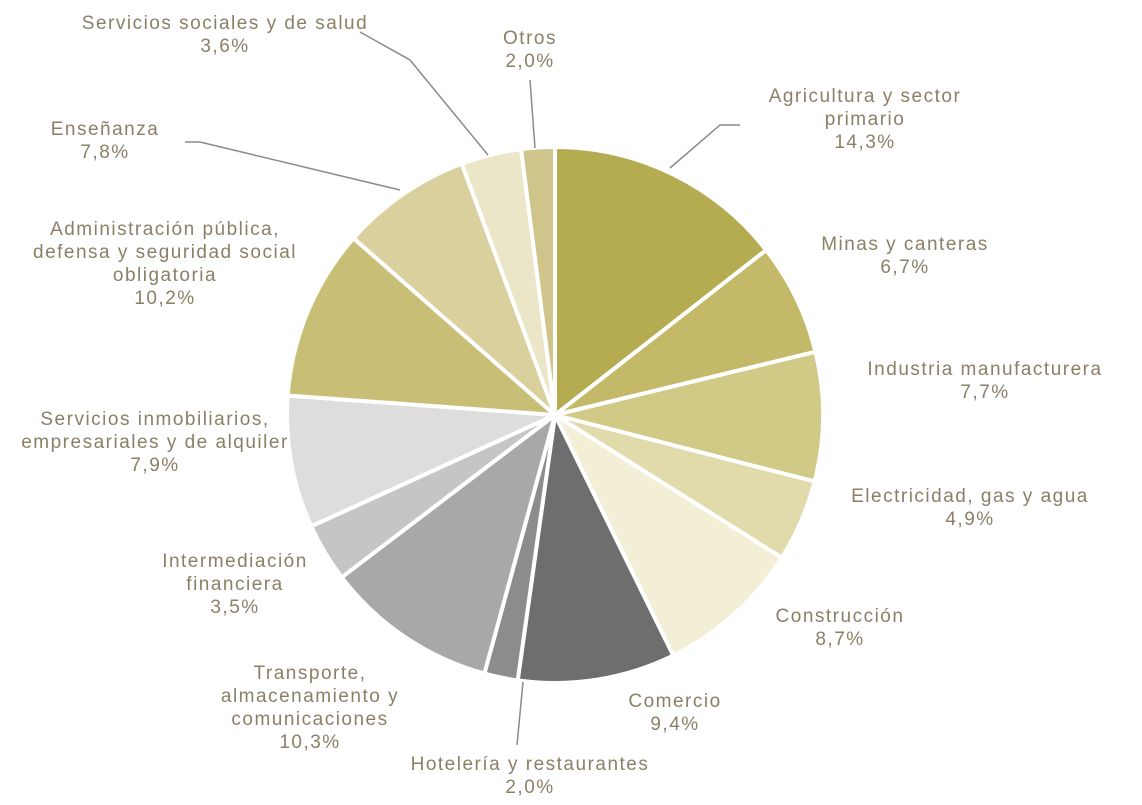 Image resolution: width=1142 pixels, height=805 pixels. Describe the element at coordinates (840, 616) in the screenshot. I see `category-name: Construcción` at that location.